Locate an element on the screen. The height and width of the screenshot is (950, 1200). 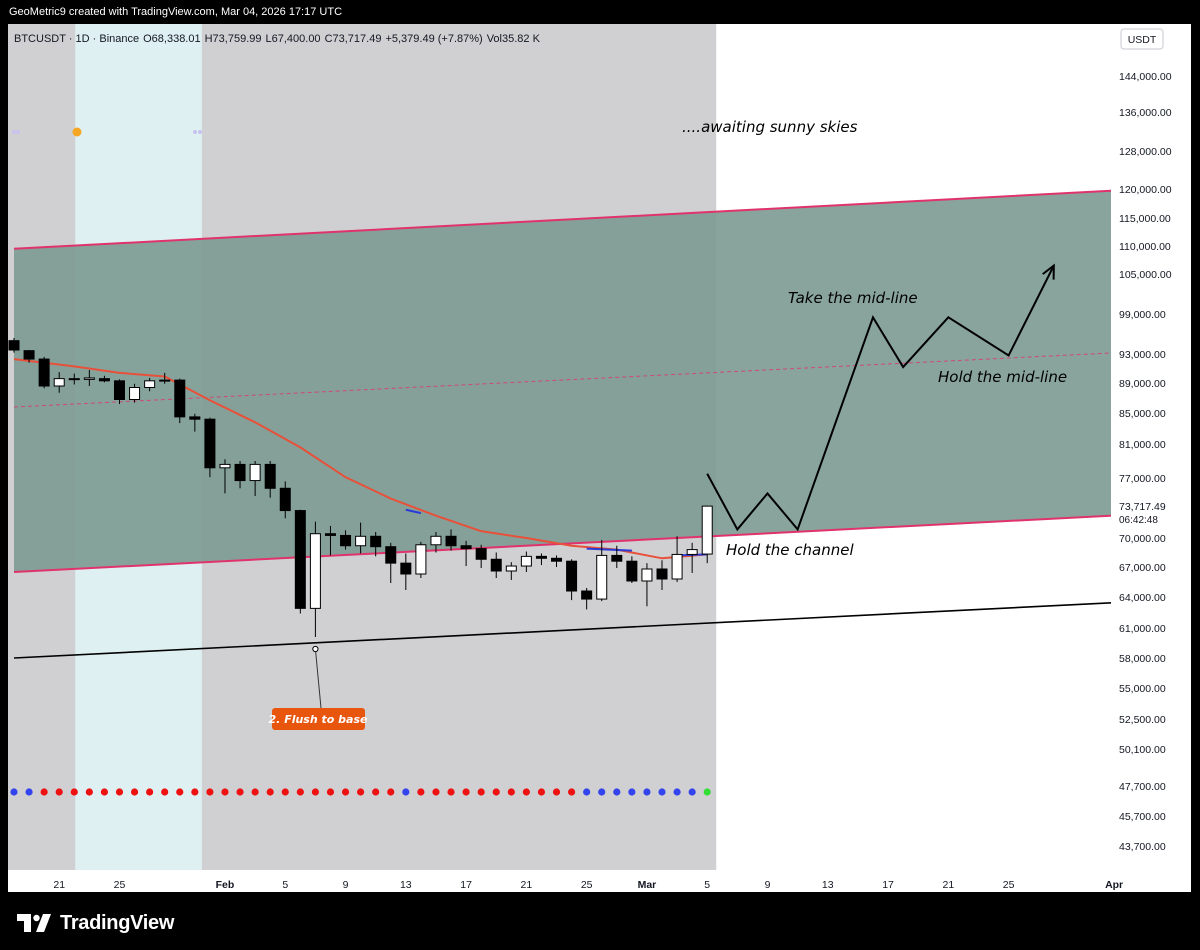
price-tick-label: 61,000.00 is located at coordinates (1142, 629).